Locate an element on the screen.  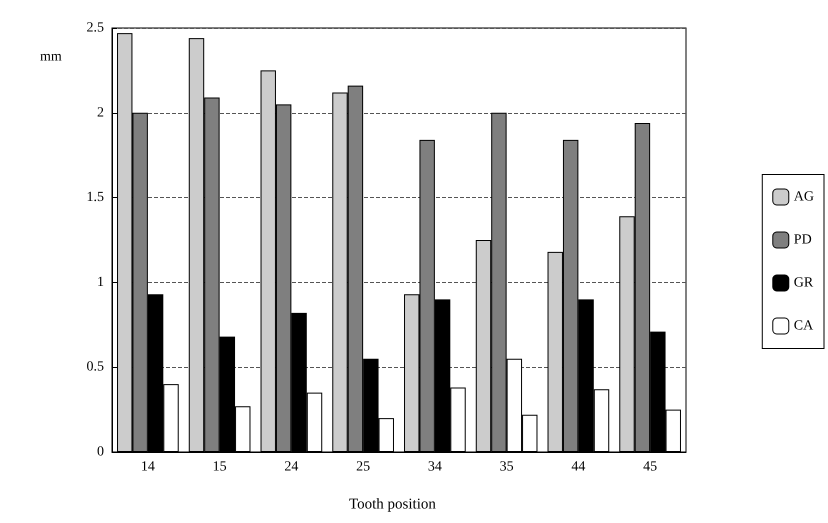
x-tick-label: 14 is located at coordinates (147, 467).